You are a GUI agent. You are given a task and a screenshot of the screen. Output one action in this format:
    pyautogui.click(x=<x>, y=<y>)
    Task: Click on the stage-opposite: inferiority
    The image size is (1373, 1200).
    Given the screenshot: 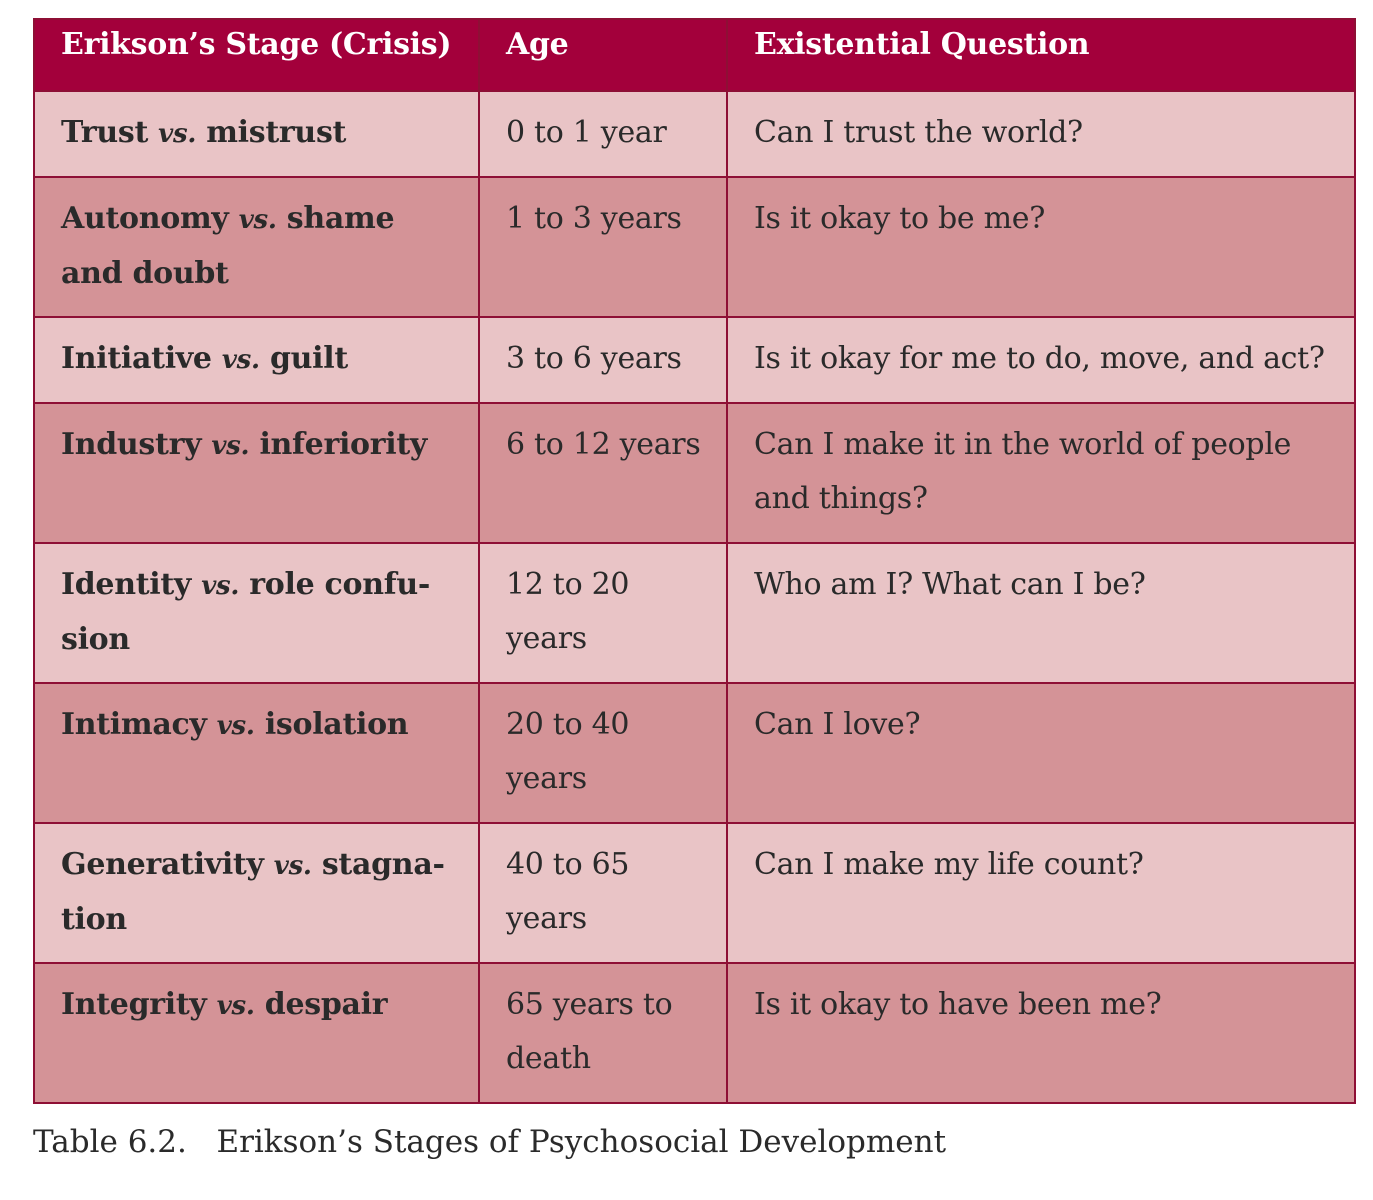 What is the action you would take?
    pyautogui.click(x=343, y=444)
    